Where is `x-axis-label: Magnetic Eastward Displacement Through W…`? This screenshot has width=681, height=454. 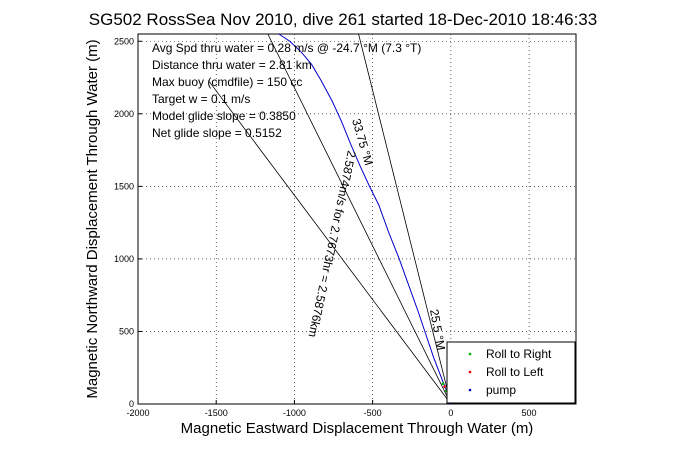 x-axis-label: Magnetic Eastward Displacement Through W… is located at coordinates (357, 428).